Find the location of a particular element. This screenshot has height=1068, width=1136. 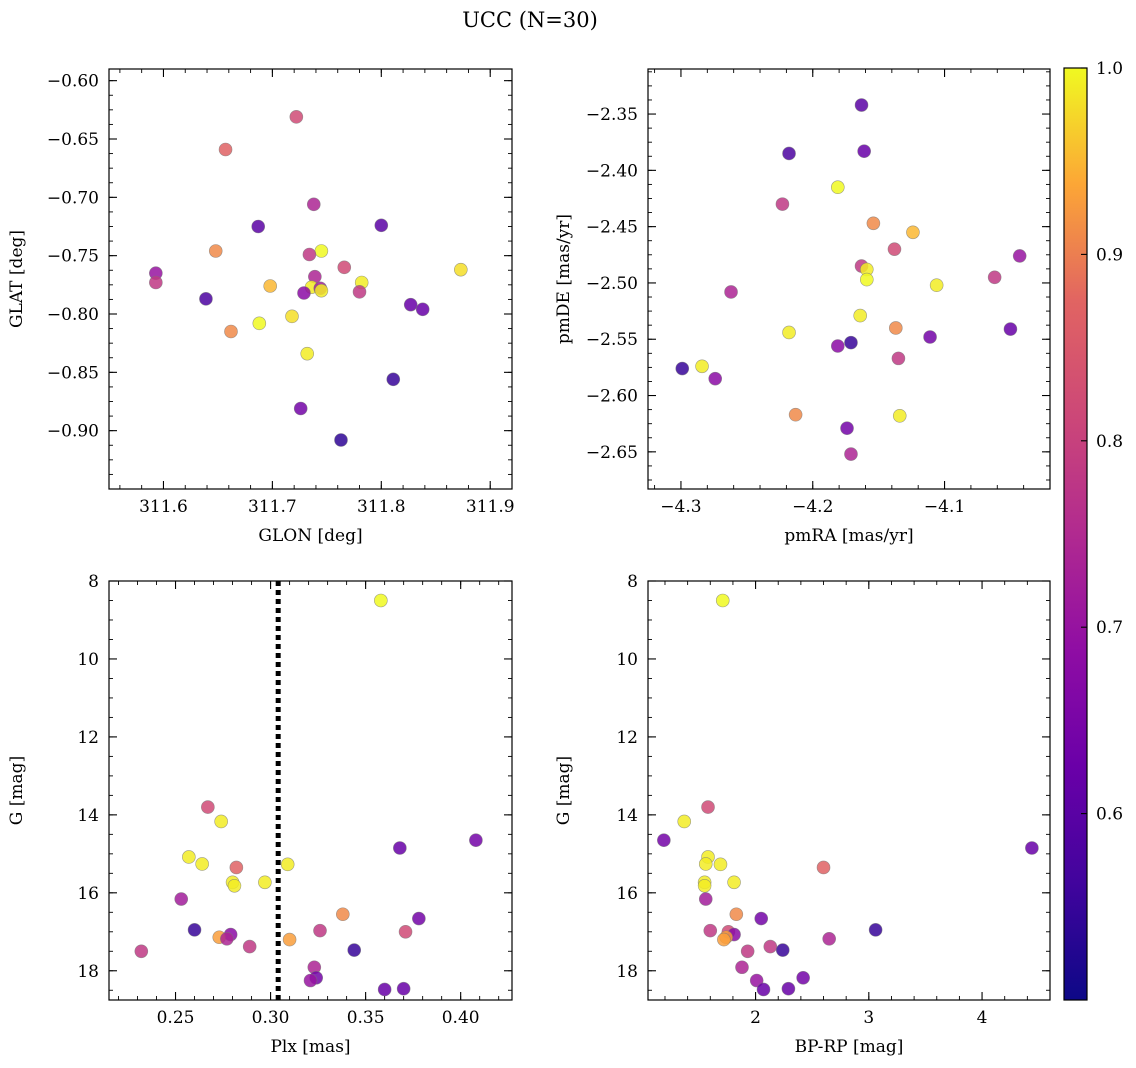

y-tick-label: 14 is located at coordinates (88, 816).